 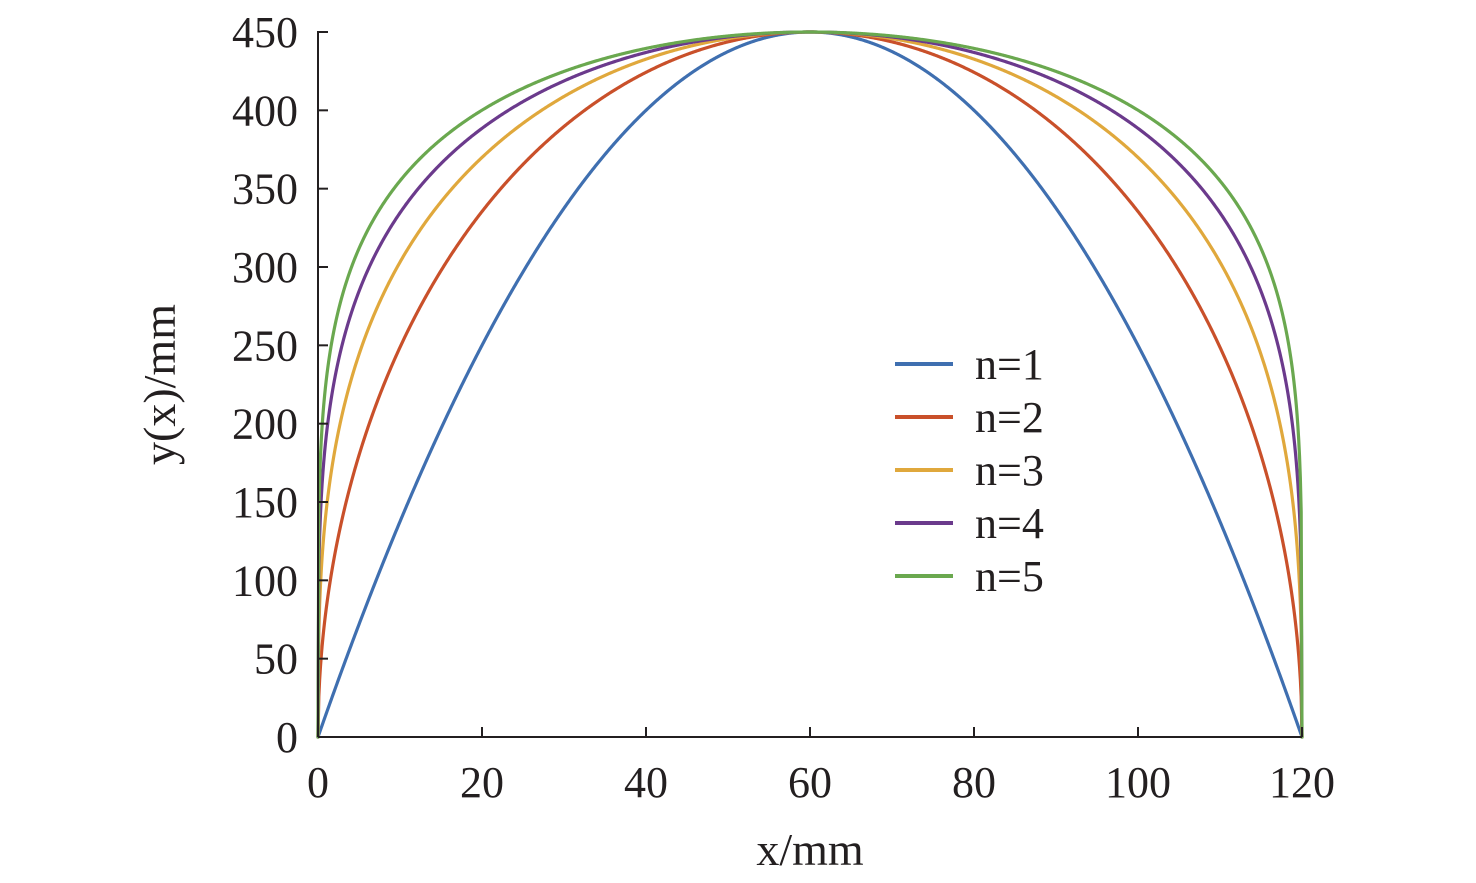 I want to click on x-tick-label: 0, so click(x=318, y=782).